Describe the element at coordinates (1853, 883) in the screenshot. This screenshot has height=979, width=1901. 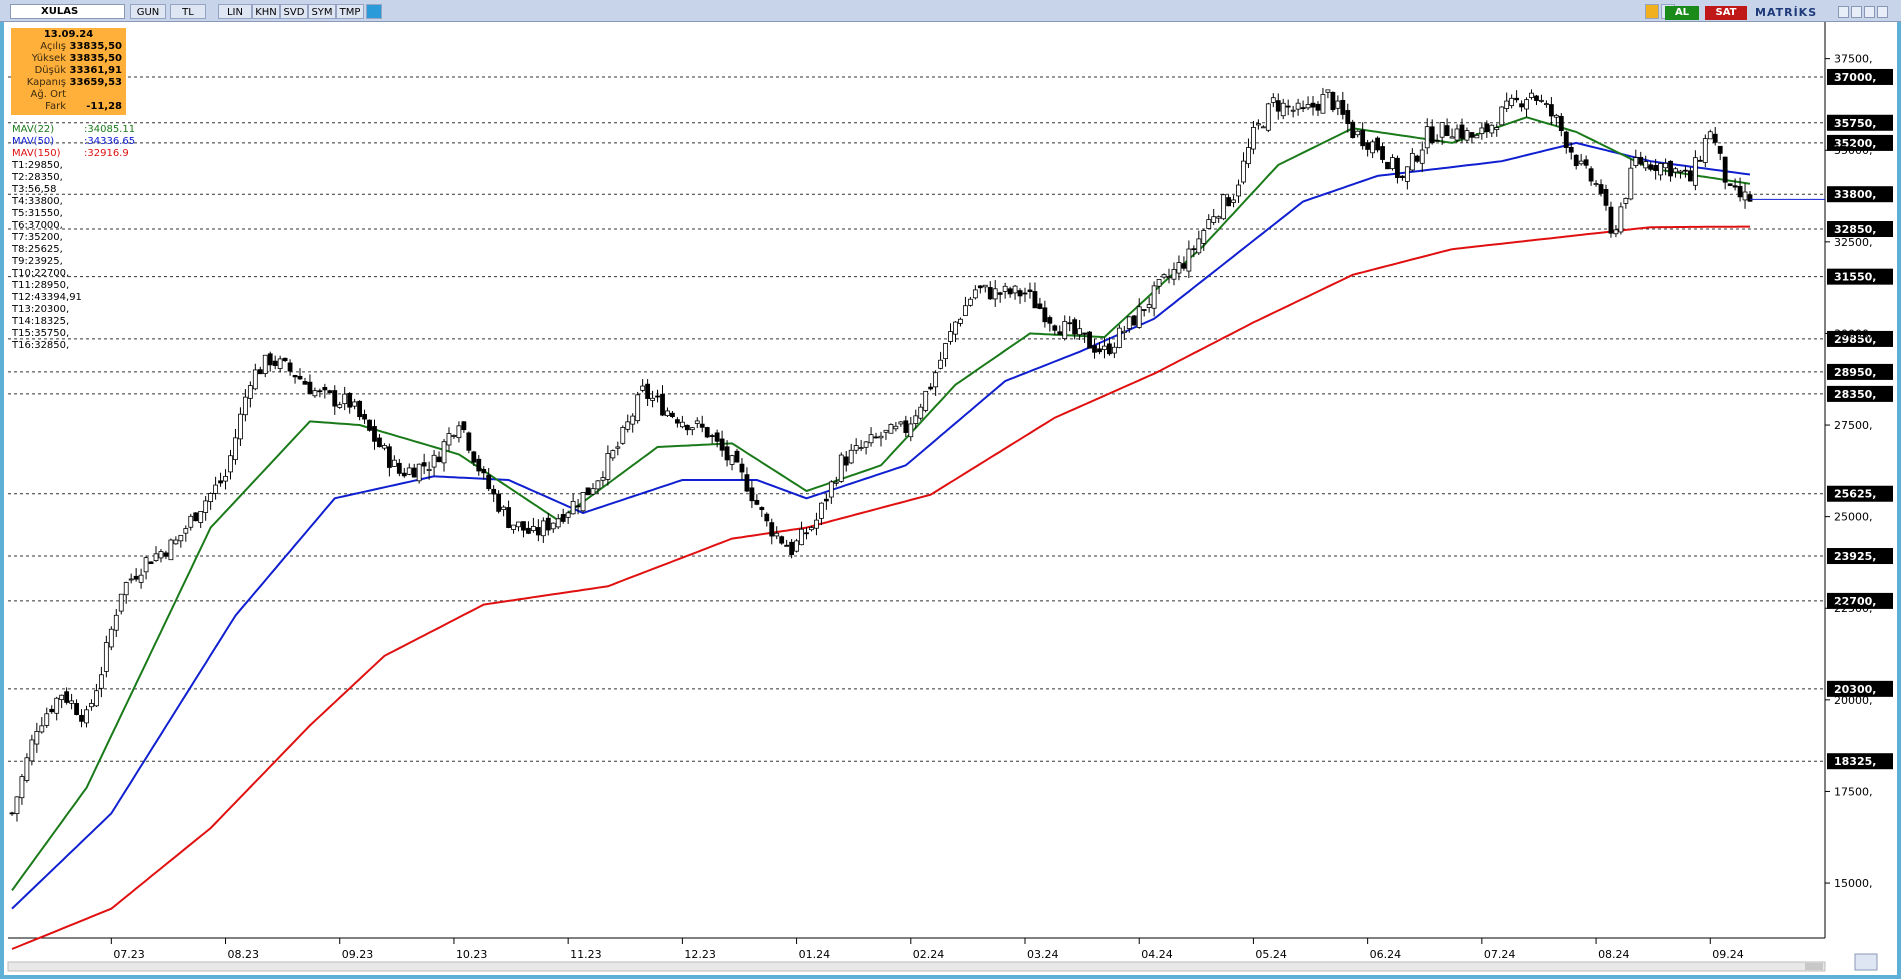
I see `y-tick-label: 15000,` at that location.